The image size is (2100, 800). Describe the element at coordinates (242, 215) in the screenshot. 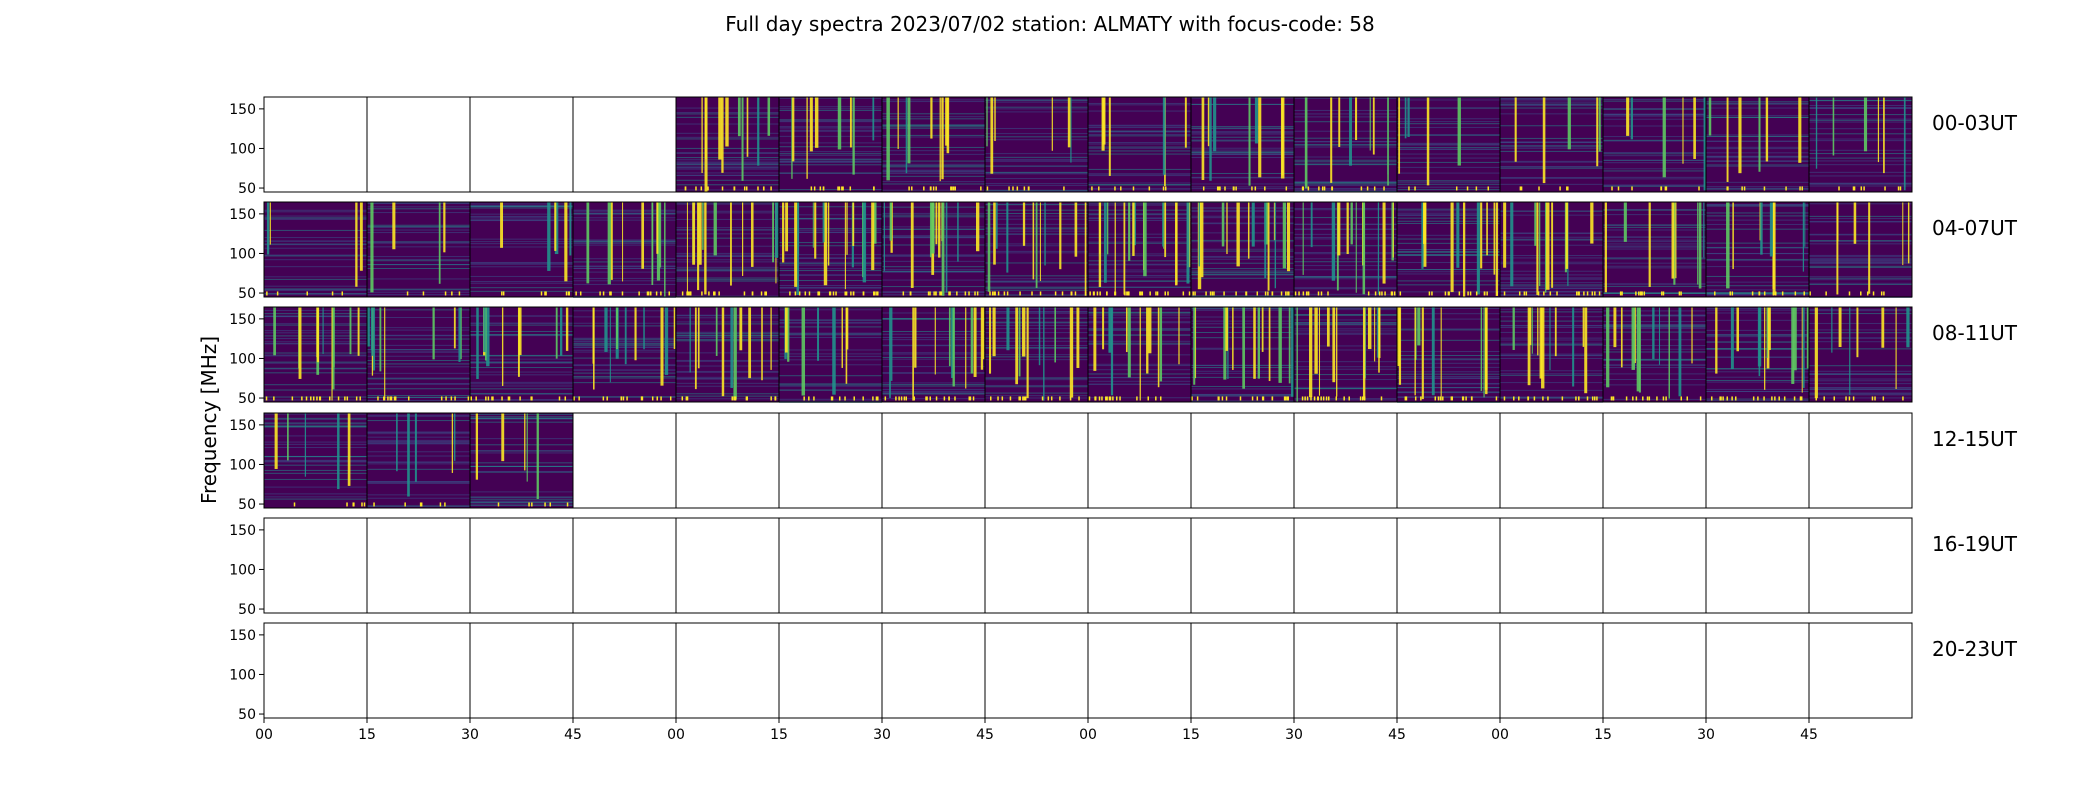

I see `y-tick-label: 150` at that location.